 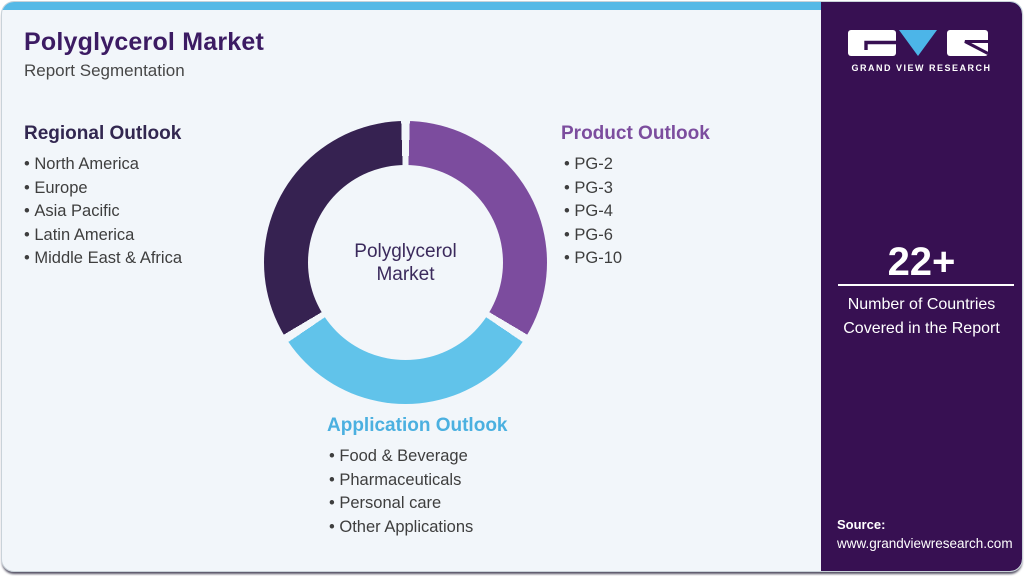 What do you see at coordinates (637, 236) in the screenshot?
I see `list-item: PG-6` at bounding box center [637, 236].